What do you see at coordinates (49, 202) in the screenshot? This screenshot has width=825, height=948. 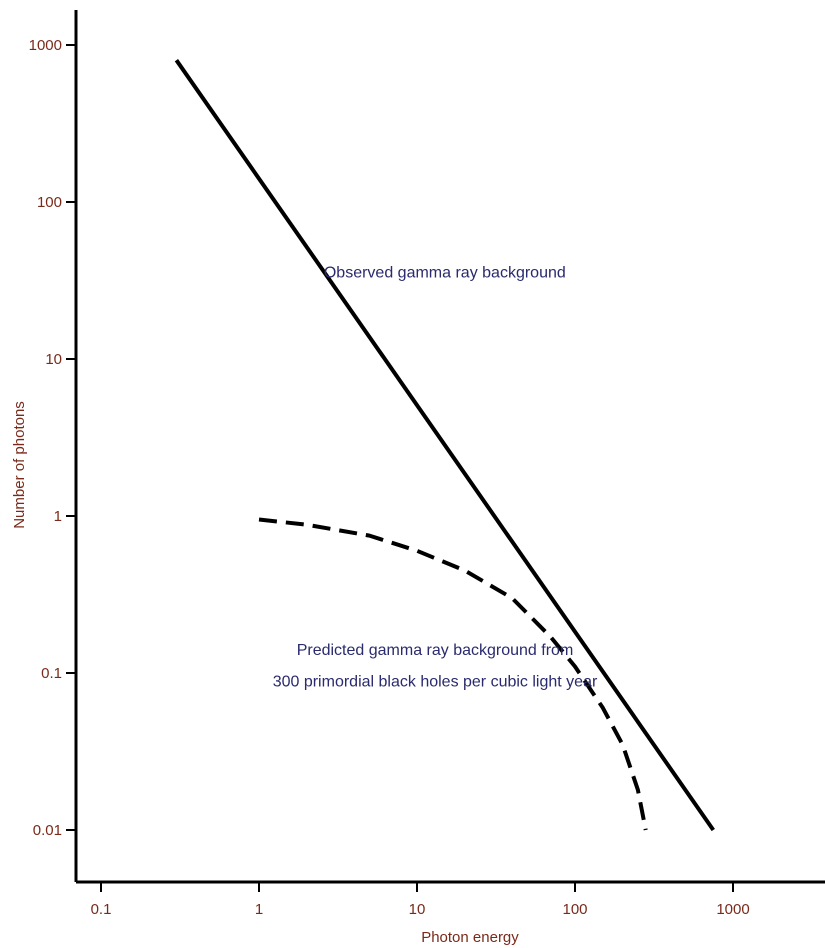 I see `y-tick-label: 100` at bounding box center [49, 202].